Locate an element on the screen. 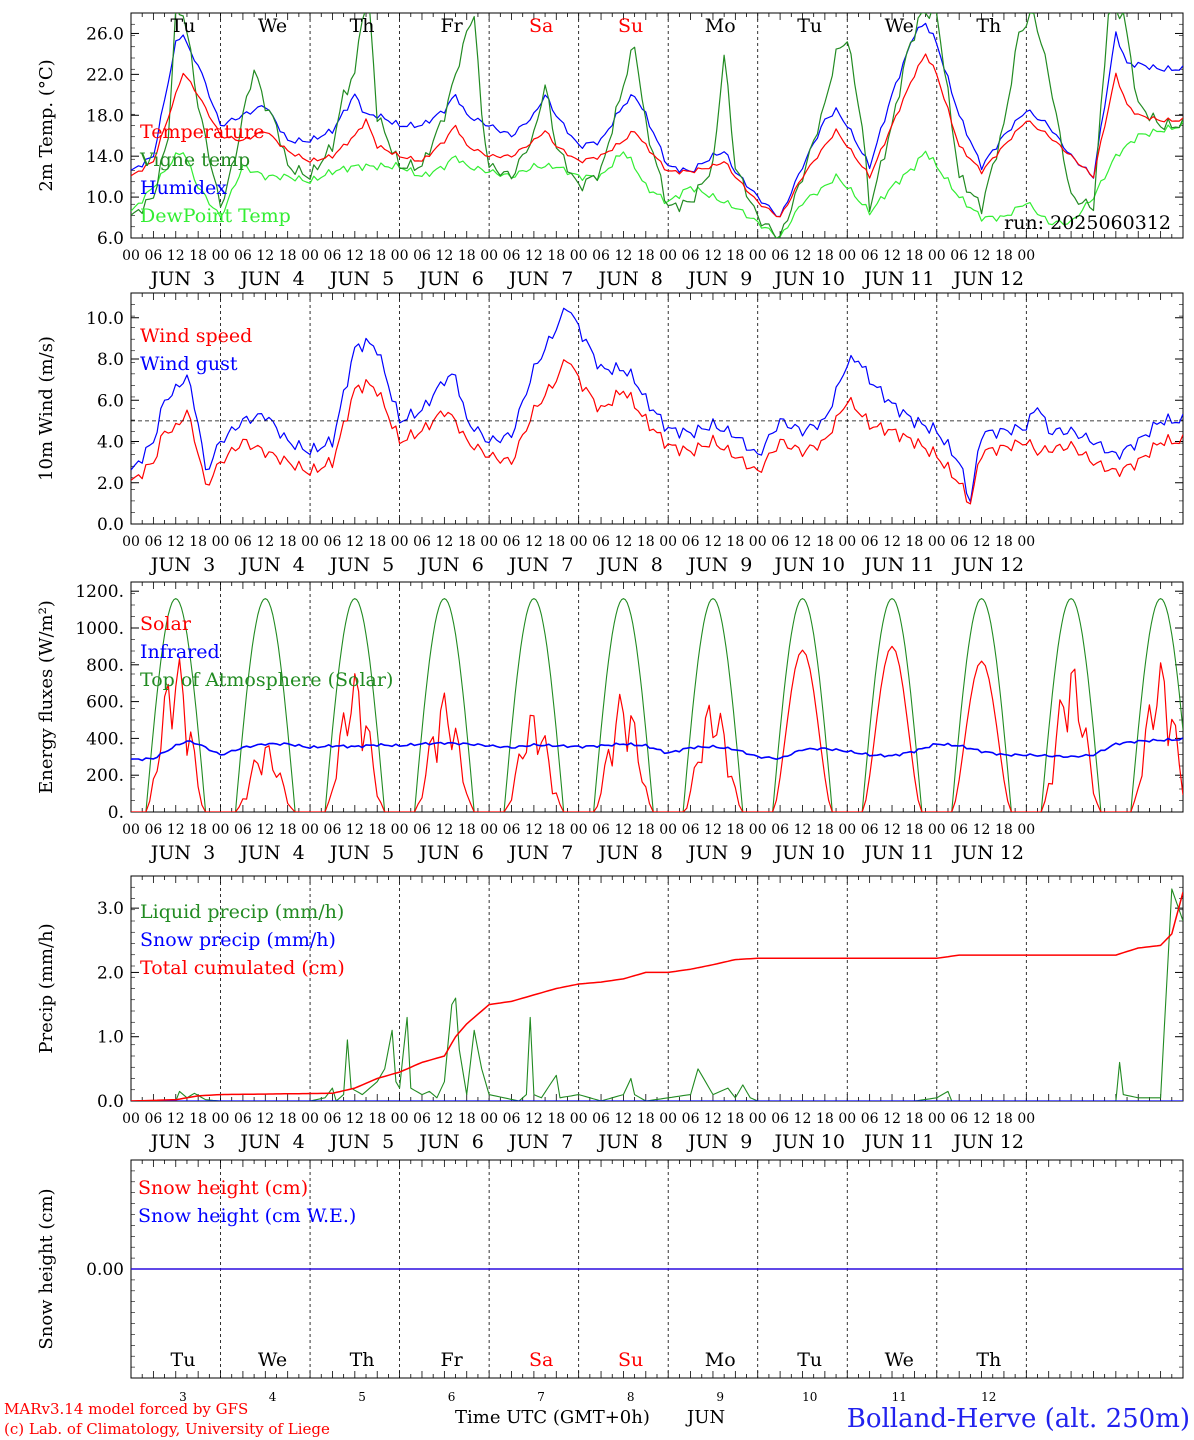  day-number-label: 6 is located at coordinates (452, 1397).